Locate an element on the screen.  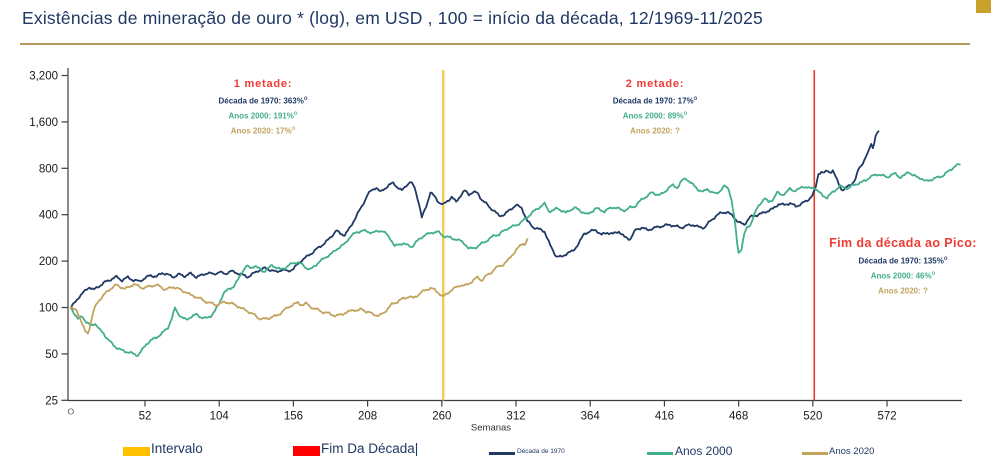
x-tick-label: 312 is located at coordinates (515, 417).